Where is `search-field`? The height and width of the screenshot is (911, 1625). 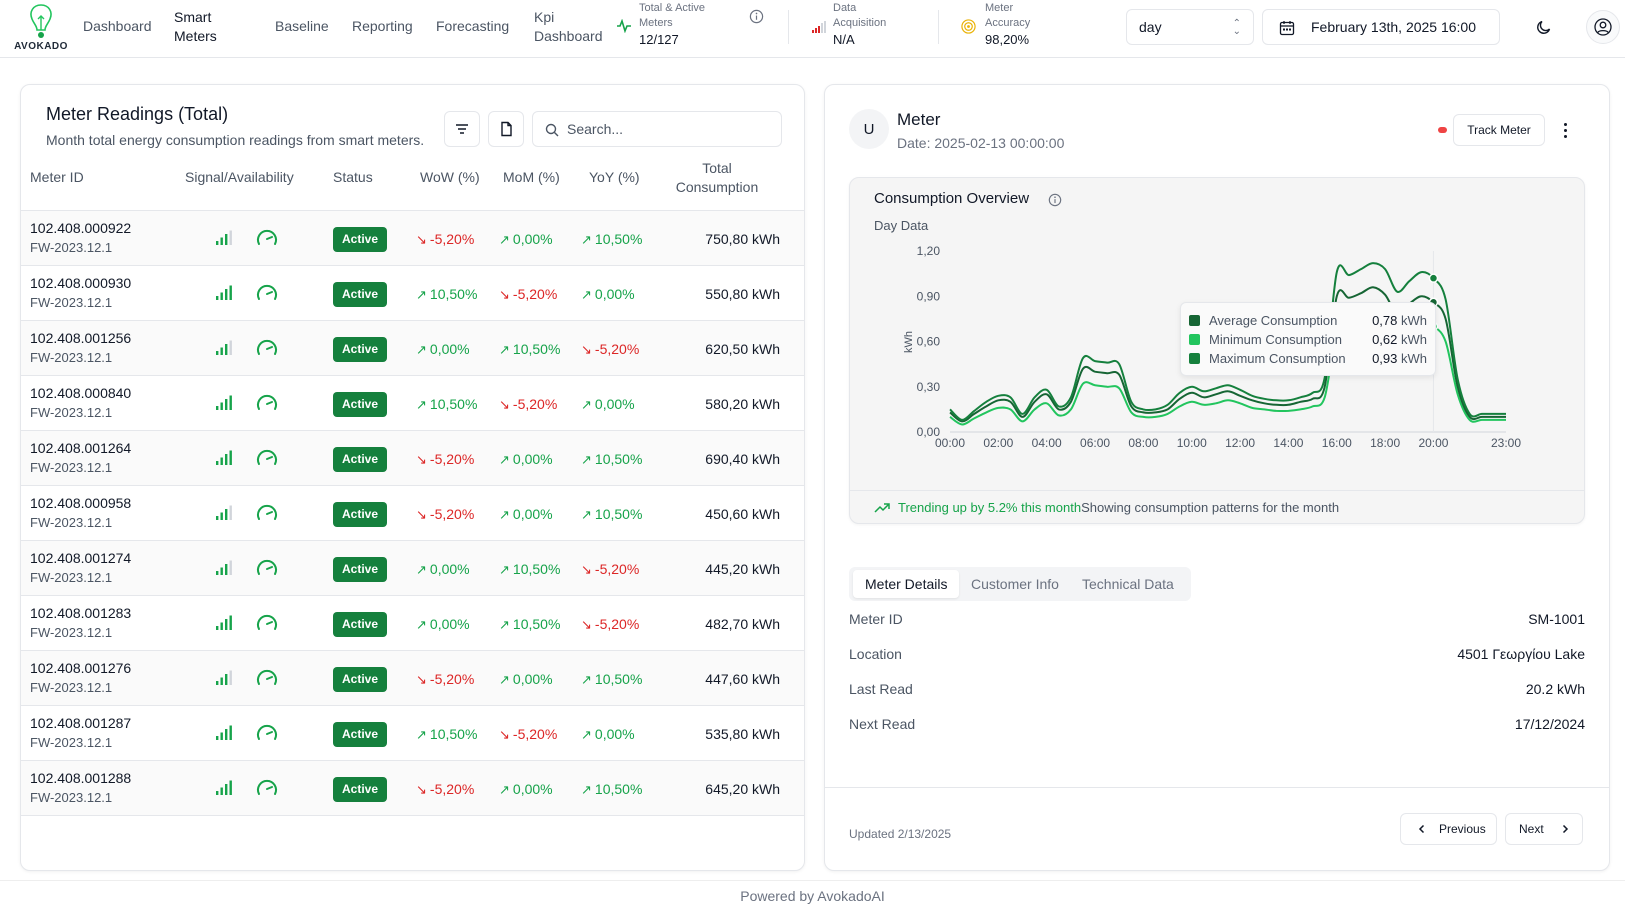 search-field is located at coordinates (657, 129).